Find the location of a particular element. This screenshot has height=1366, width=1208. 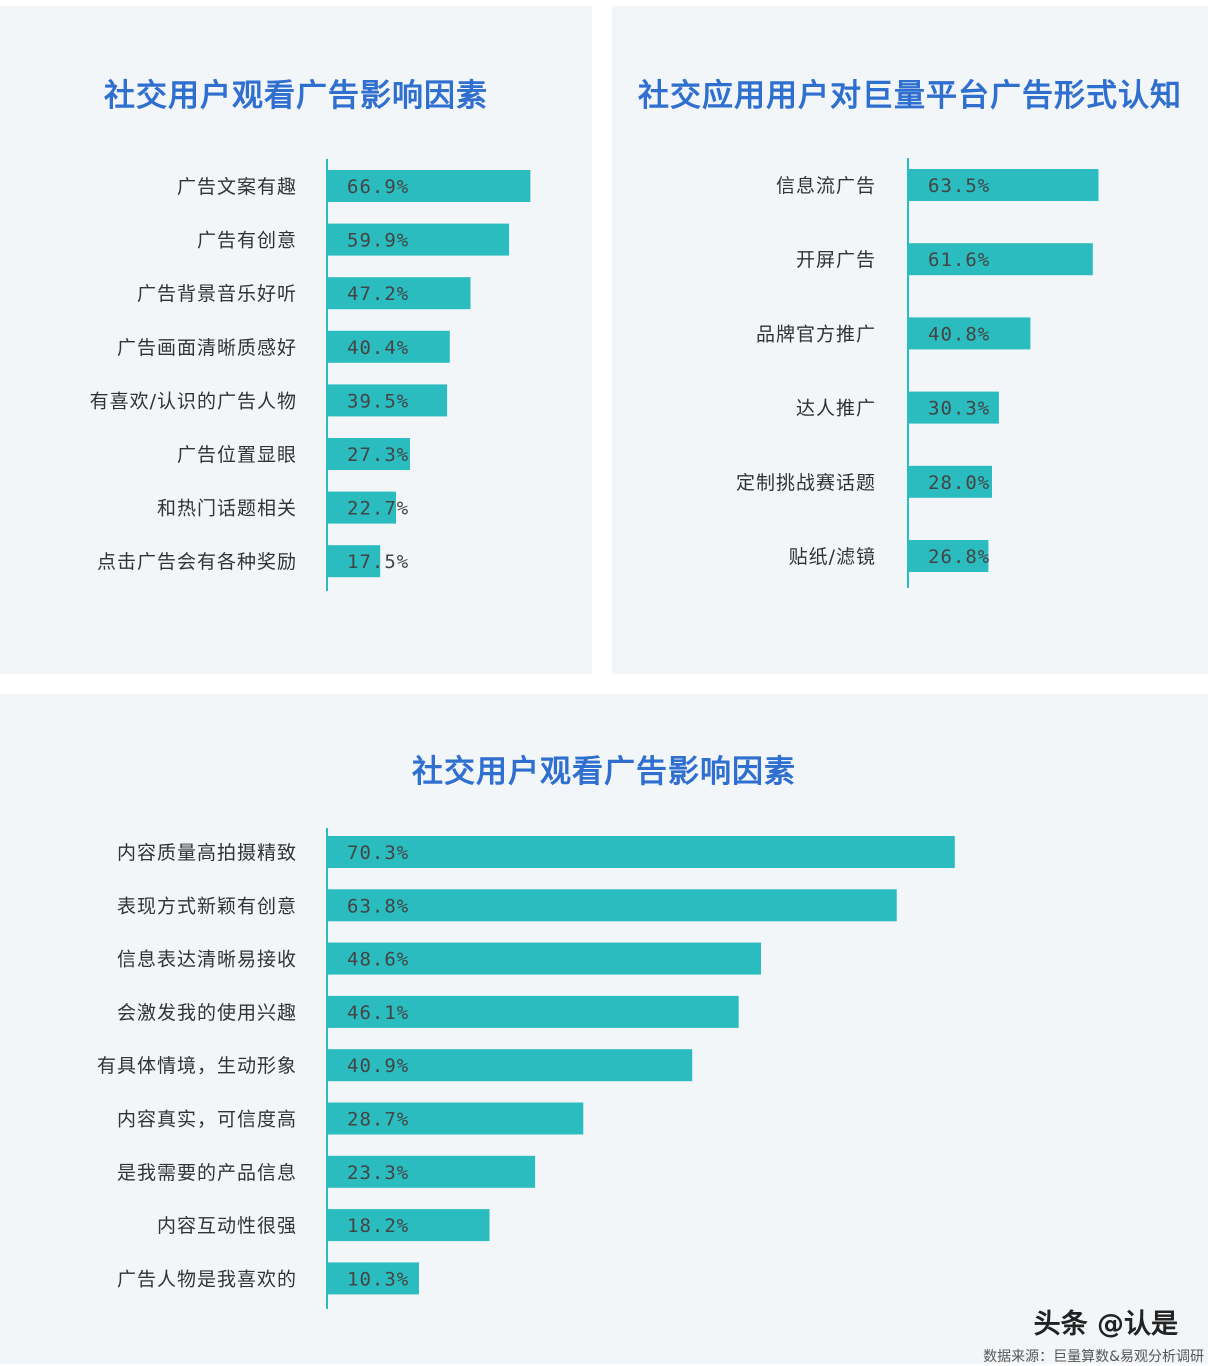

category-label: 广告有创意 is located at coordinates (247, 241).